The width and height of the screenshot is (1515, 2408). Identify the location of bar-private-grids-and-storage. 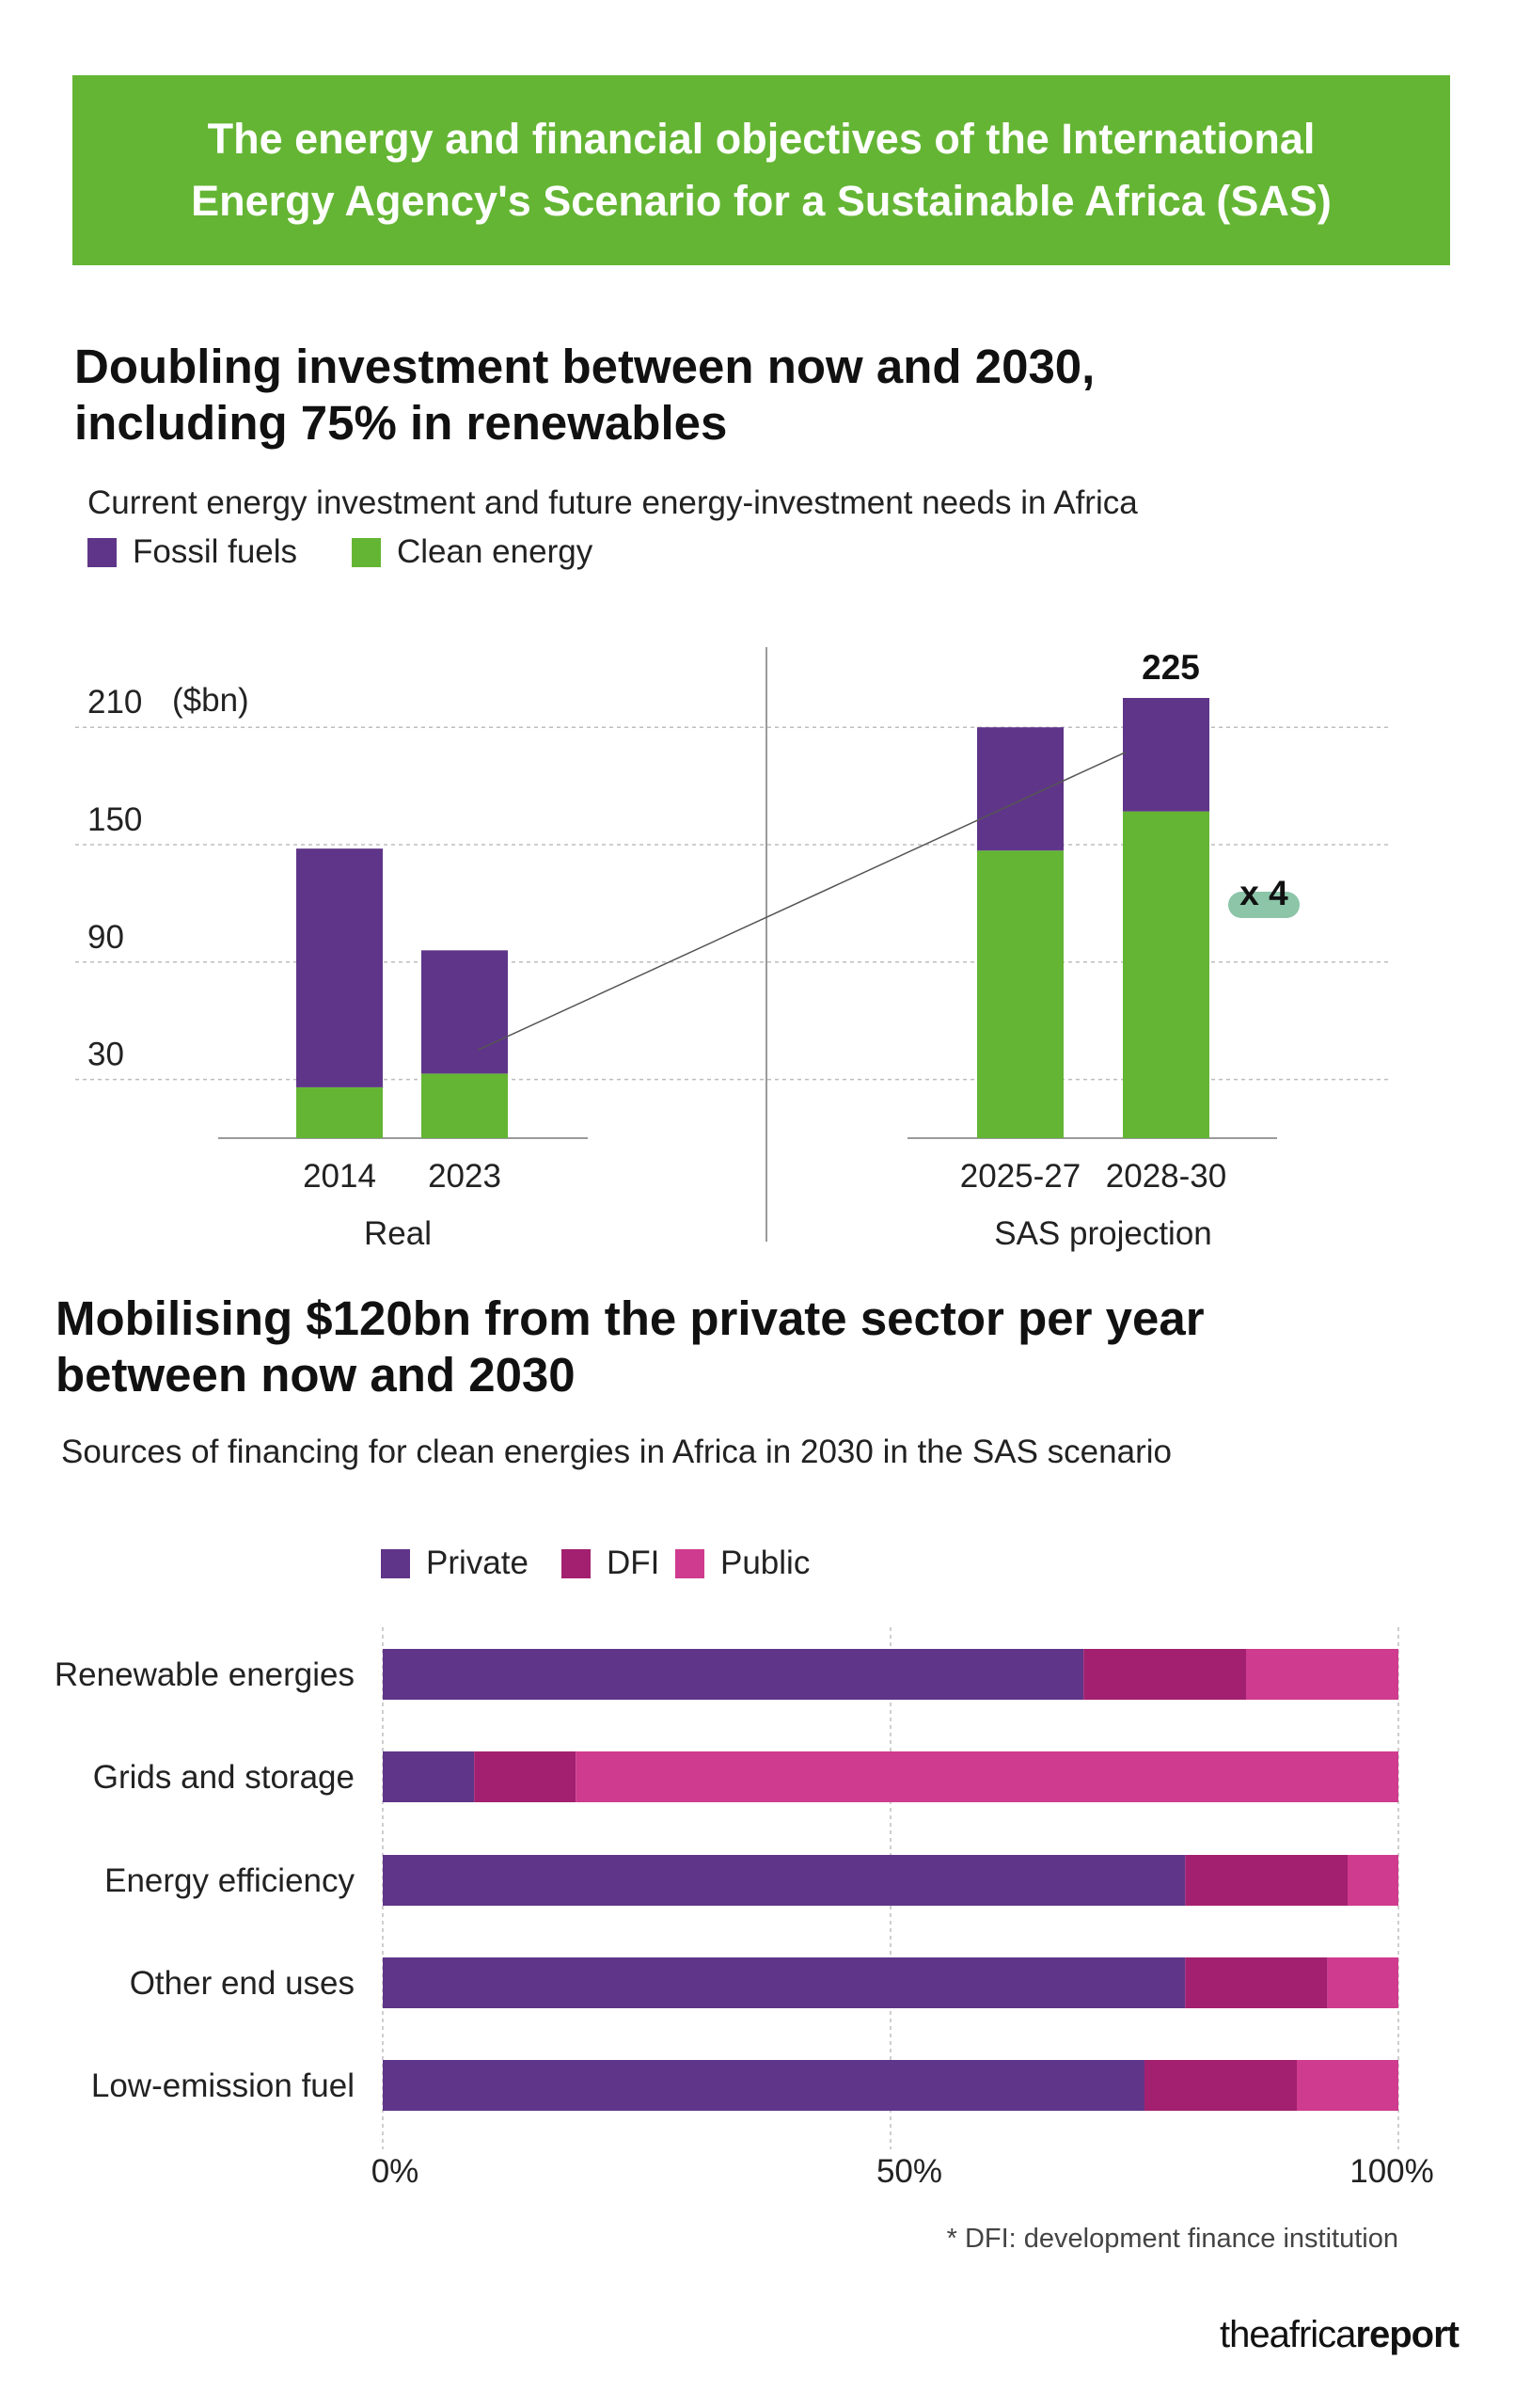
(429, 1777).